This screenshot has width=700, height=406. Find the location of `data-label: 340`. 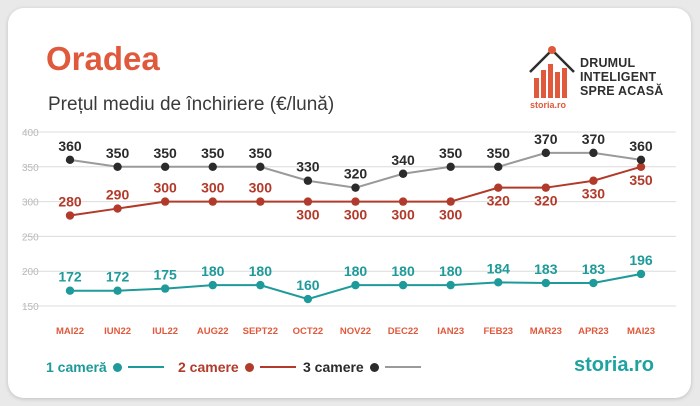

data-label: 340 is located at coordinates (403, 160).